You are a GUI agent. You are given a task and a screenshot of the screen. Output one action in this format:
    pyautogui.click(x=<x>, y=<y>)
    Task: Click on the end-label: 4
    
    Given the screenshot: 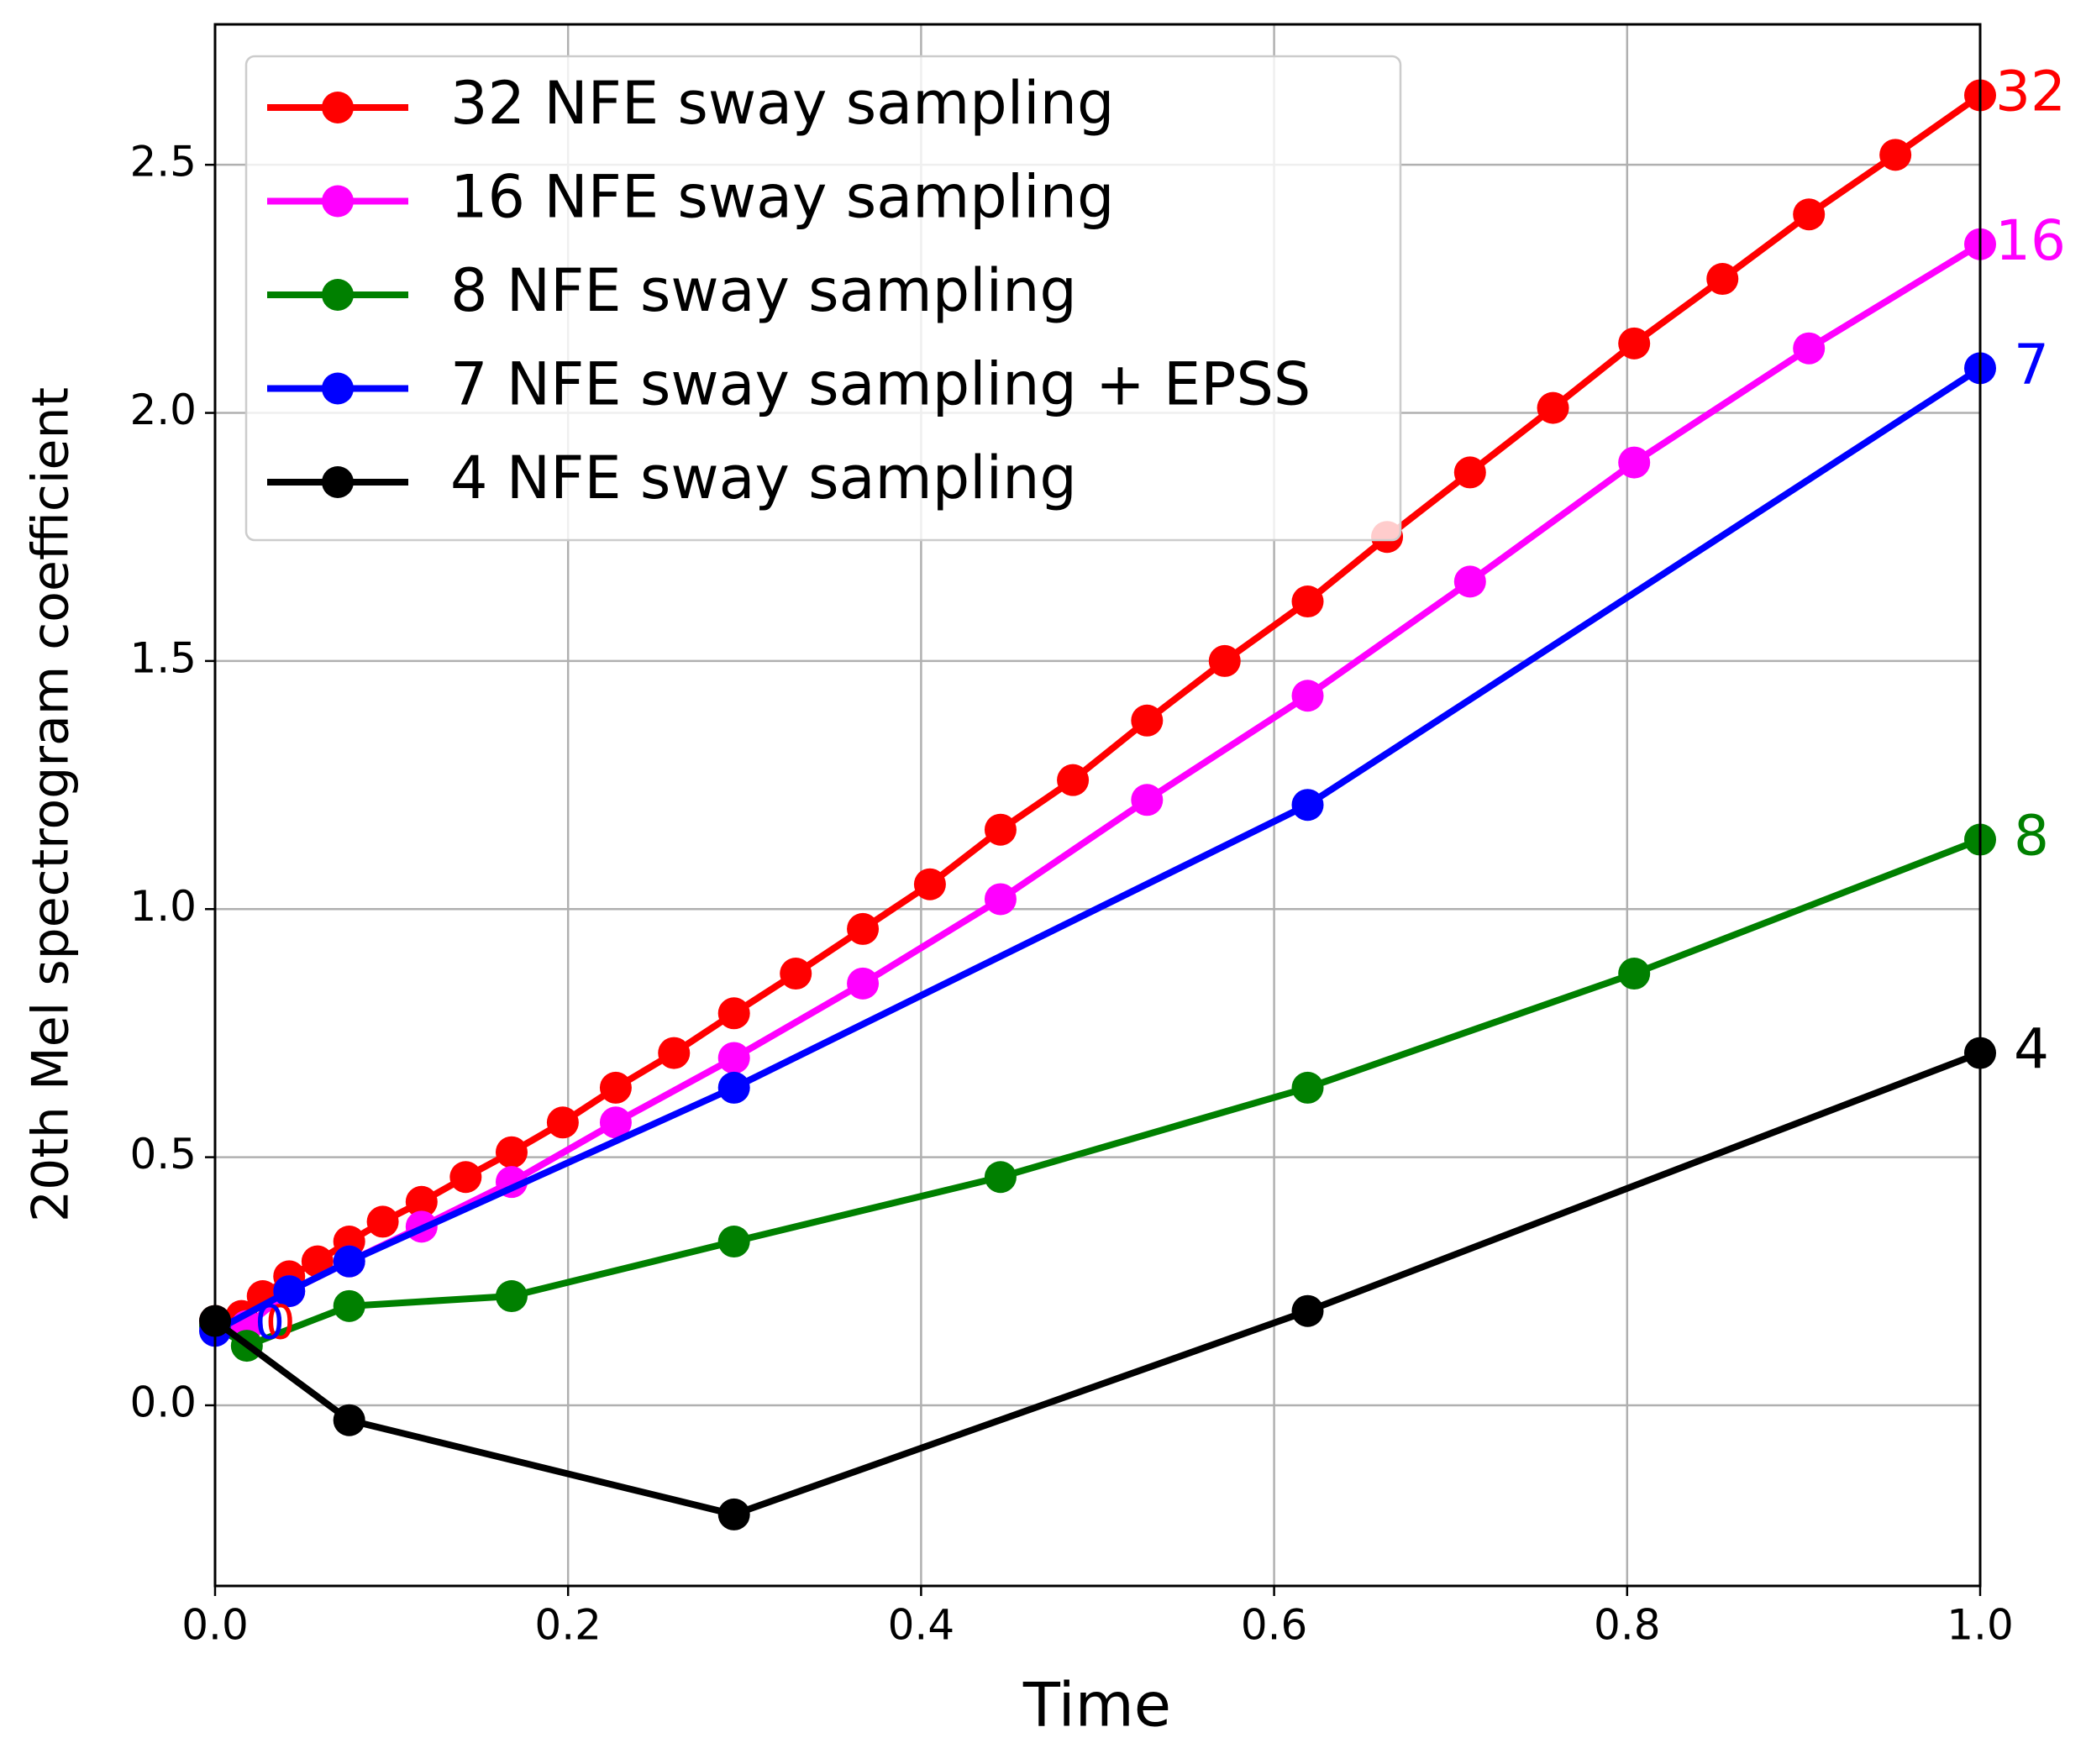 What is the action you would take?
    pyautogui.click(x=2031, y=1049)
    